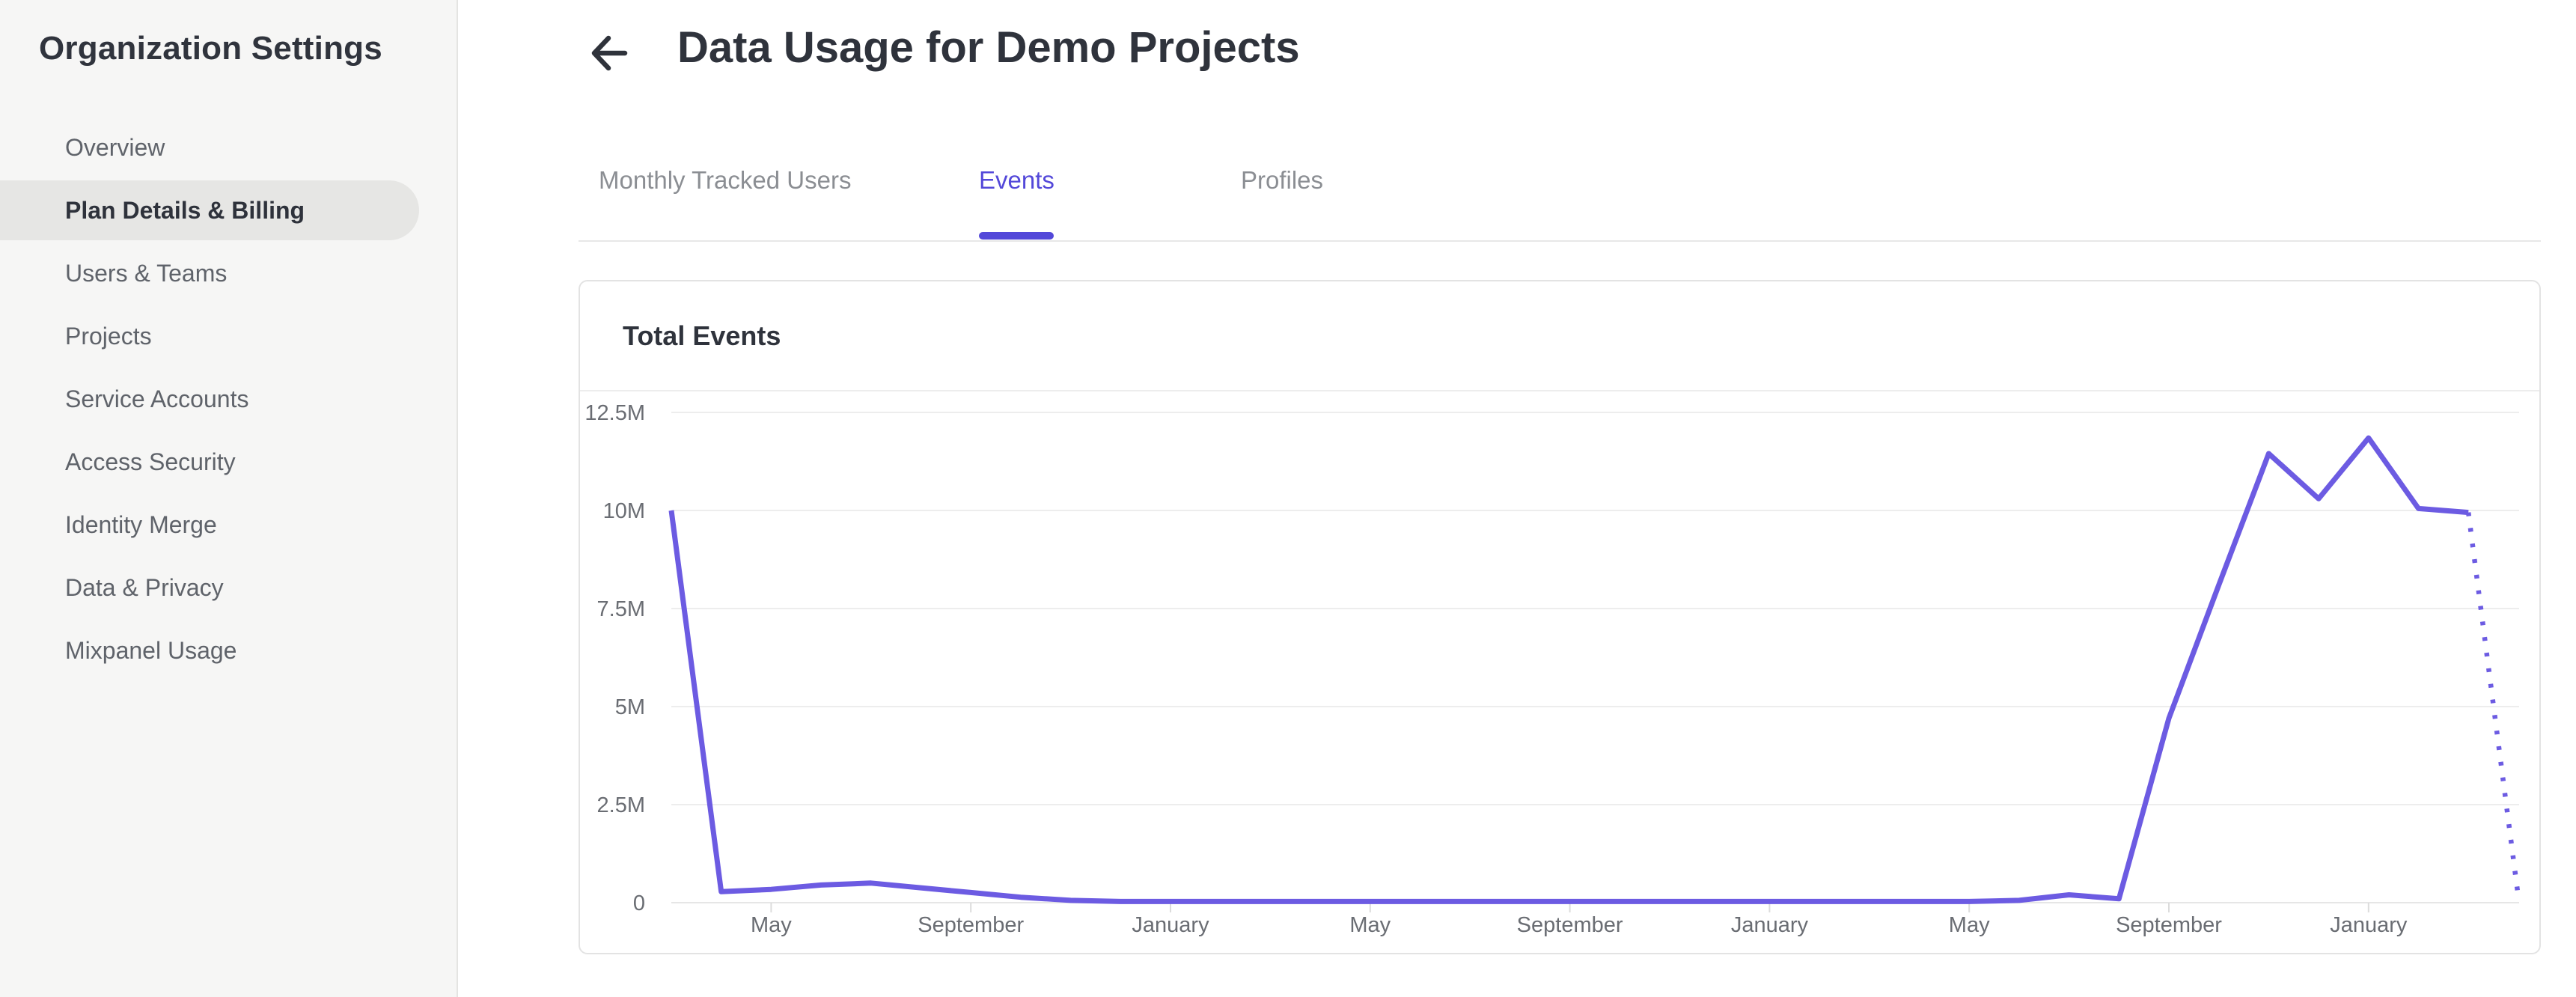 This screenshot has height=997, width=2576. I want to click on sidebar-item-label: Service Accounts, so click(157, 398).